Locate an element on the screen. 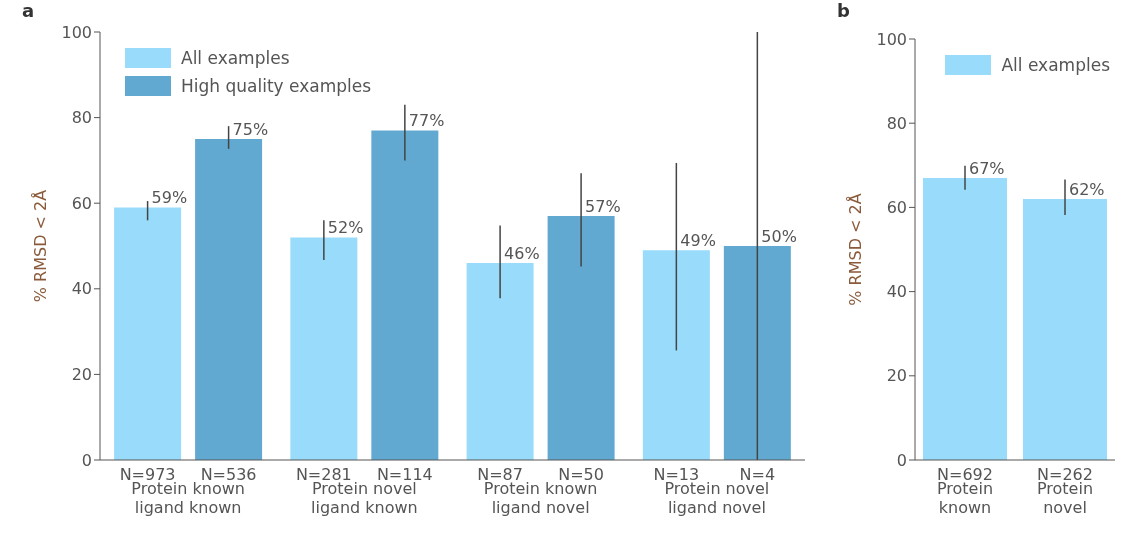 This screenshot has height=542, width=1143. data-label: 59% is located at coordinates (169, 198).